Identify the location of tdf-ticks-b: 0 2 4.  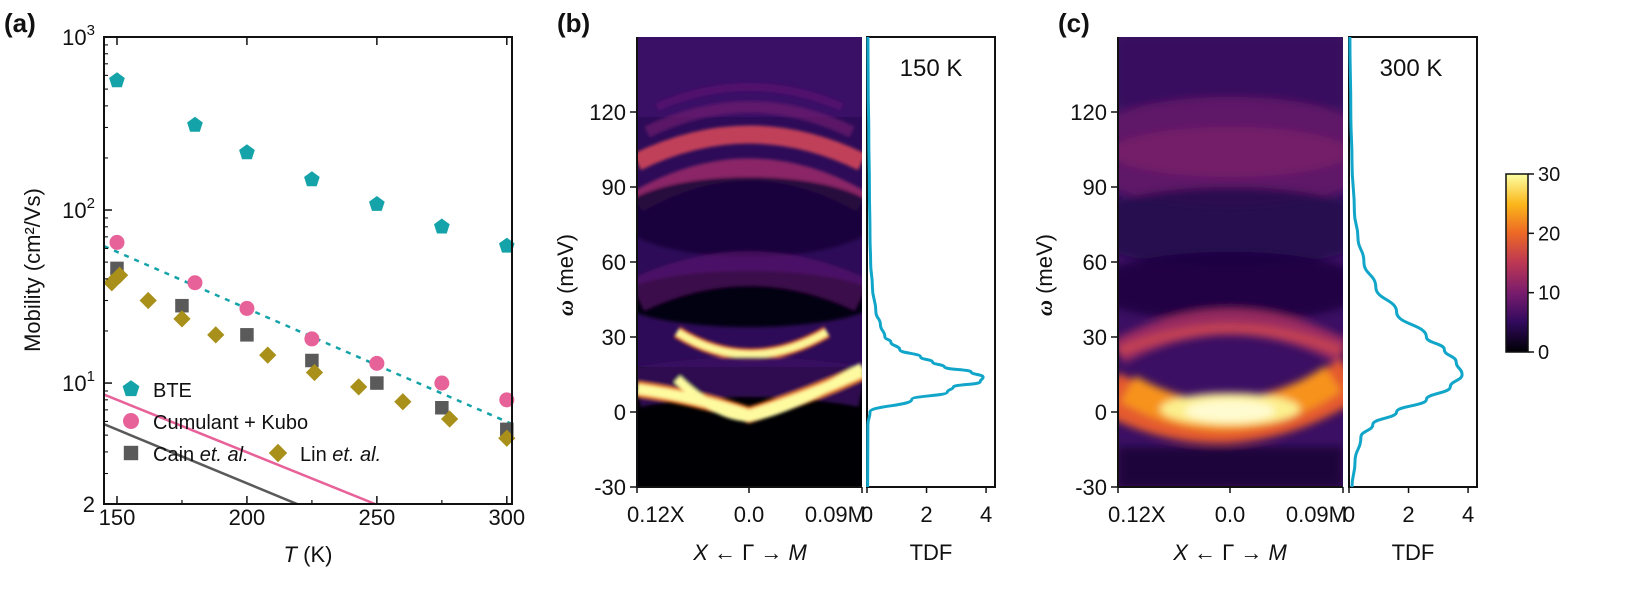
(926, 507).